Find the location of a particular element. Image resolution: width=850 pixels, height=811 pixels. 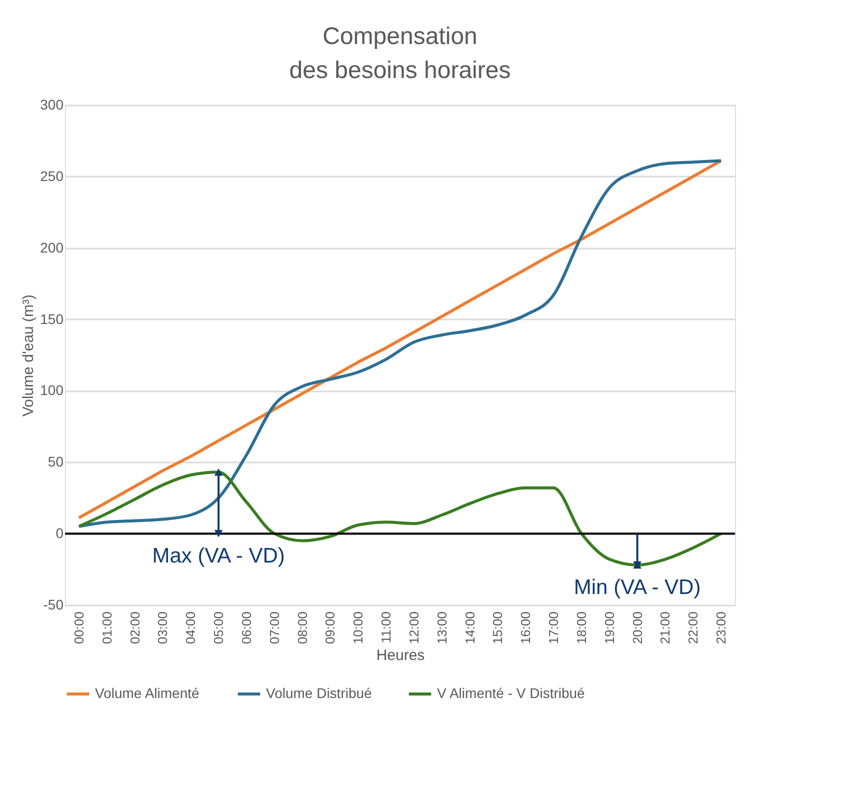

x-tick-label: 21:00 is located at coordinates (665, 628).